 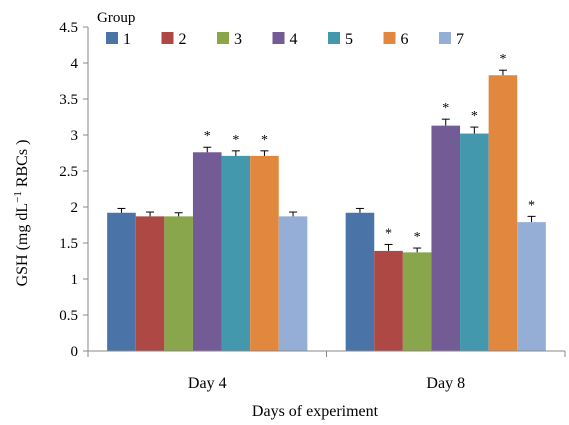 What do you see at coordinates (315, 411) in the screenshot?
I see `x-axis-title: Days of experiment` at bounding box center [315, 411].